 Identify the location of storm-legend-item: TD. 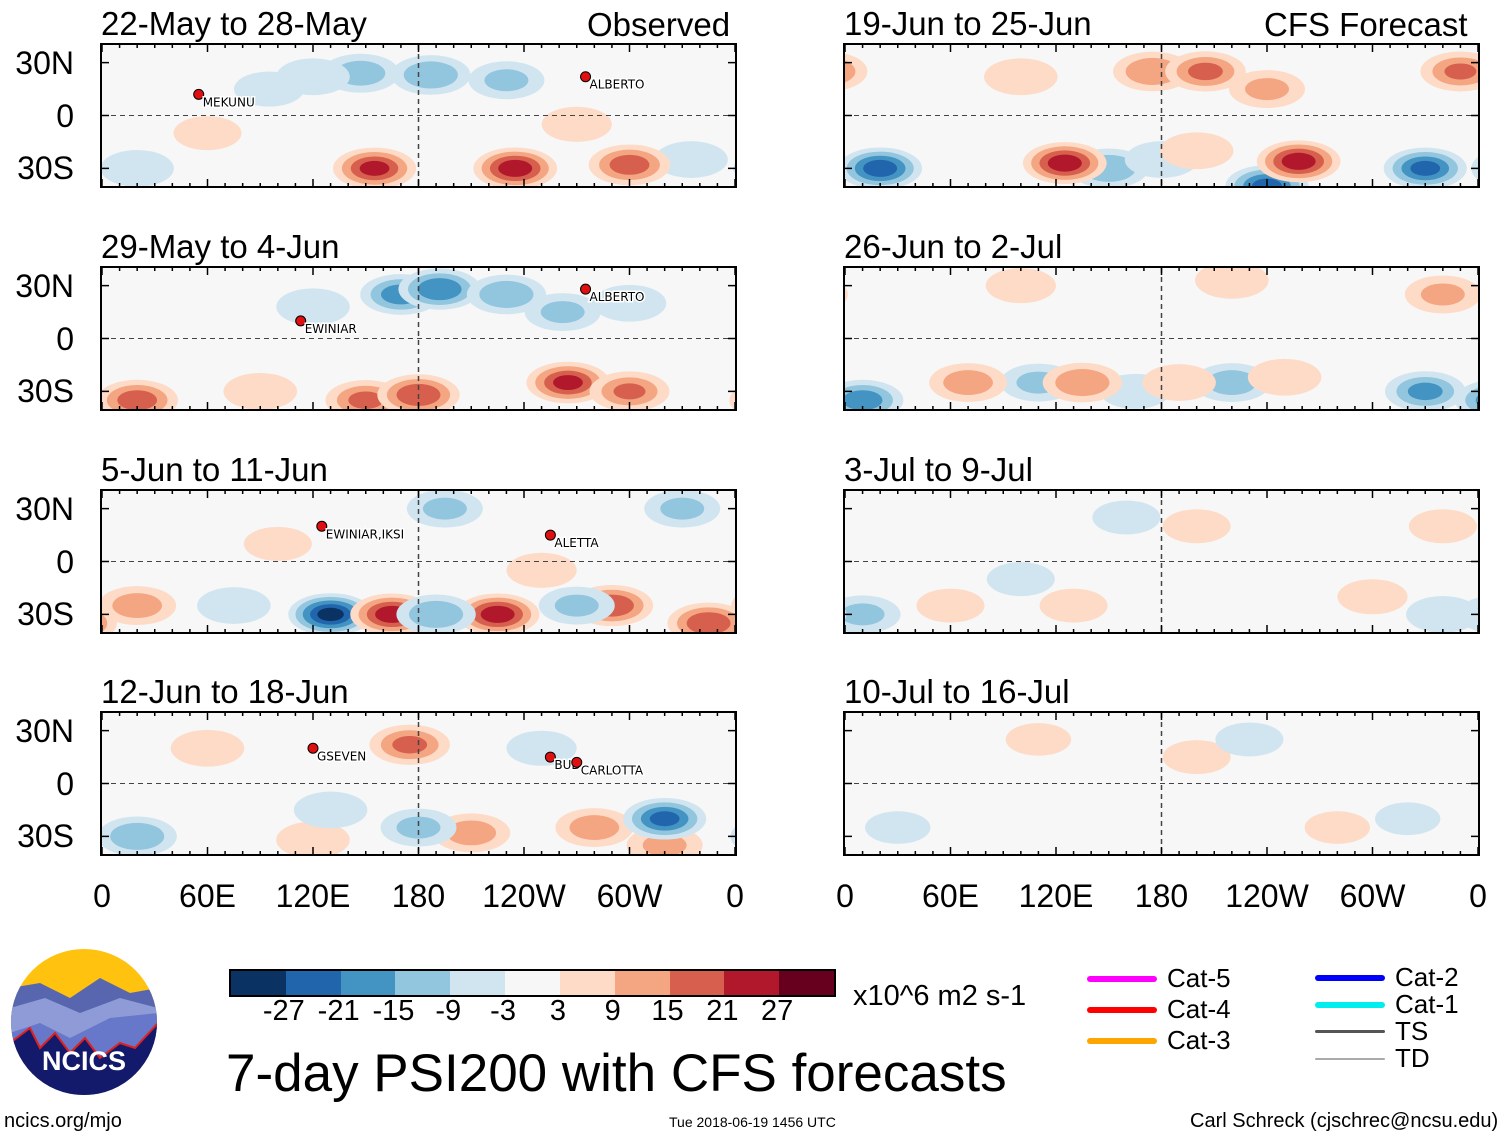
(1372, 1058).